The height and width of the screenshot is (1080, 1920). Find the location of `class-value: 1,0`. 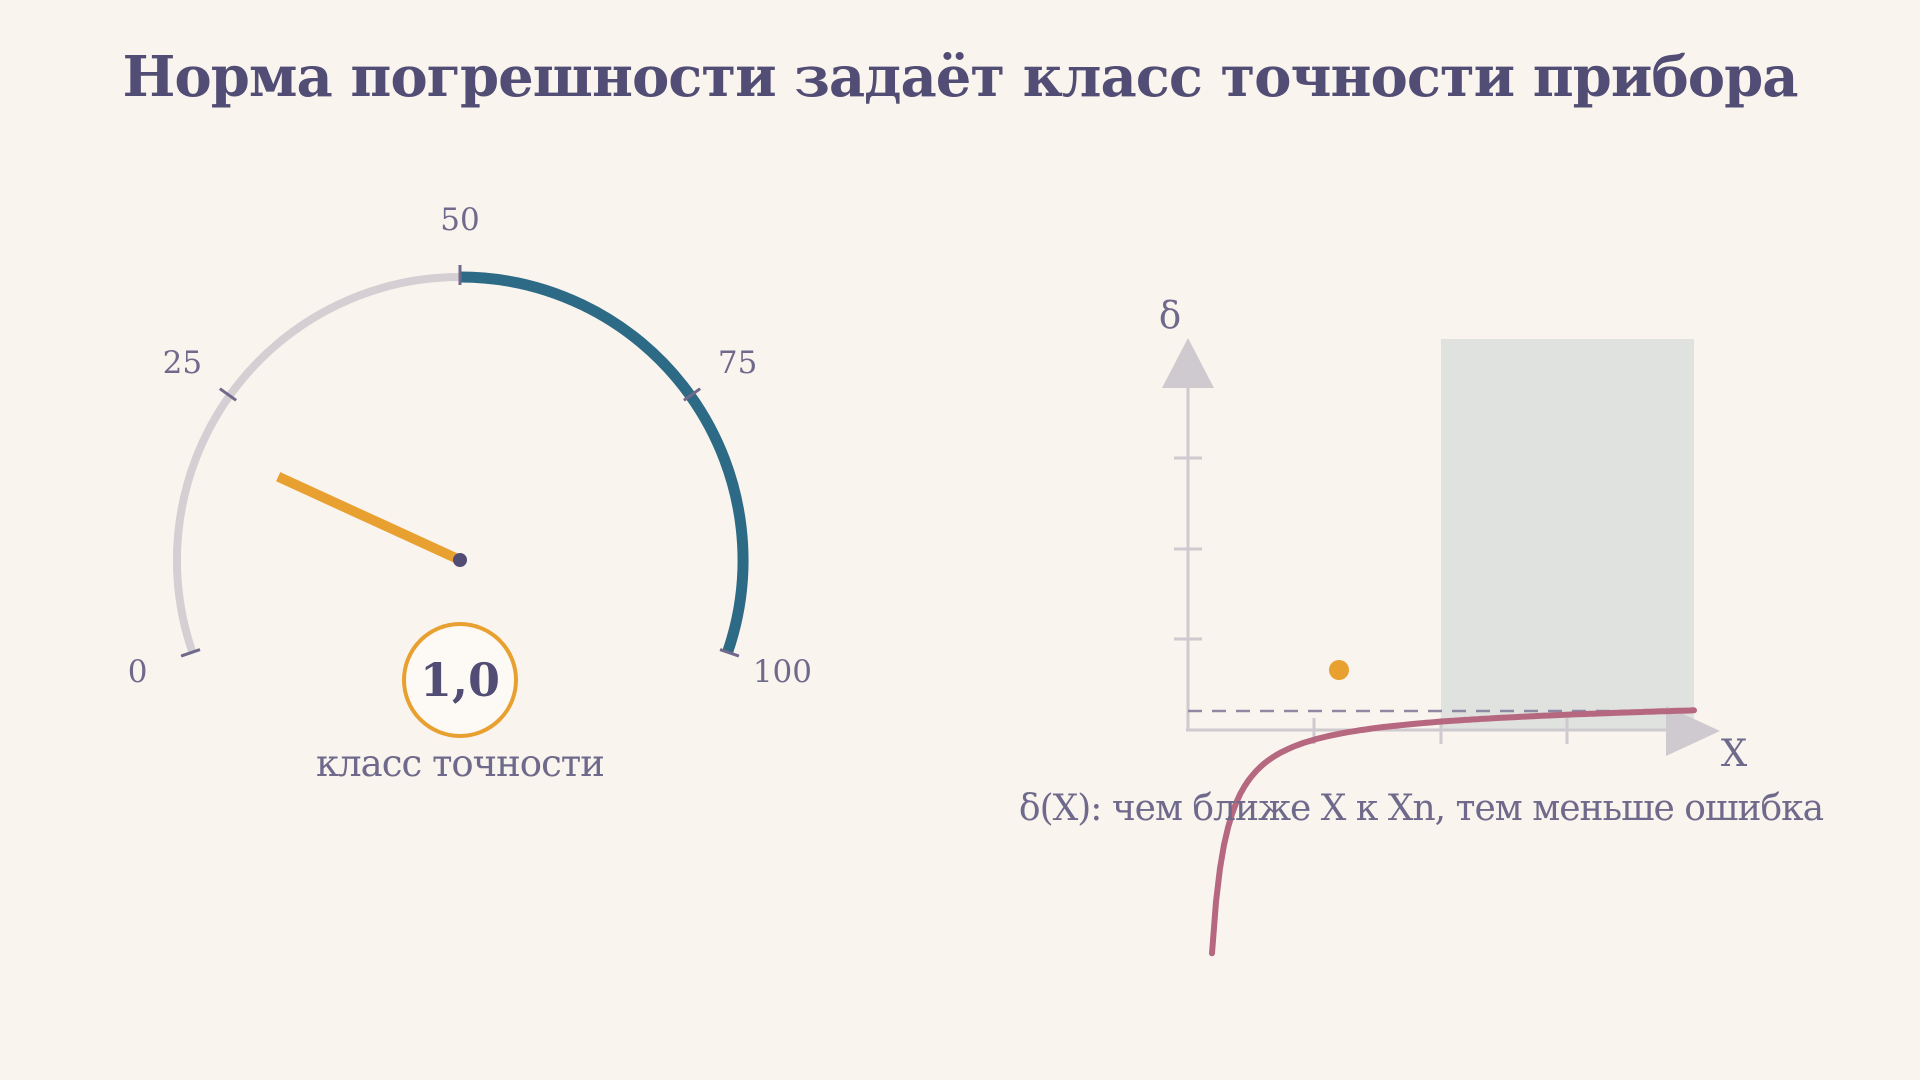

class-value: 1,0 is located at coordinates (460, 680).